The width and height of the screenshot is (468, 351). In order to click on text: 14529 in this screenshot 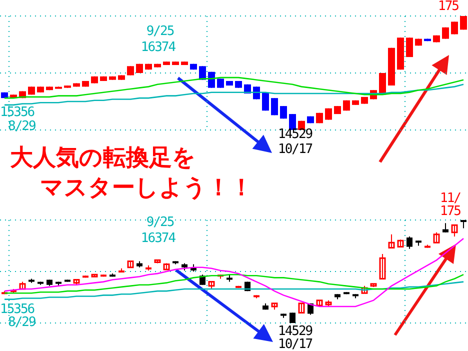, I will do `click(295, 331)`.